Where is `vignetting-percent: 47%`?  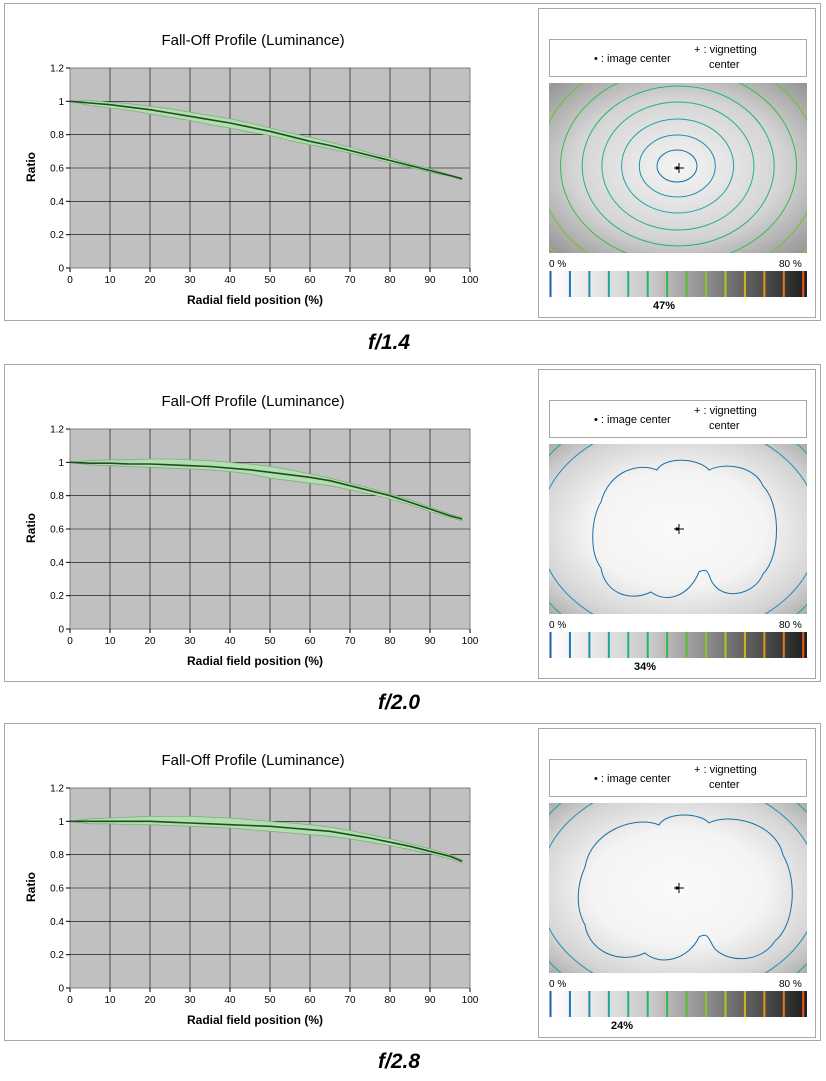 vignetting-percent: 47% is located at coordinates (664, 306).